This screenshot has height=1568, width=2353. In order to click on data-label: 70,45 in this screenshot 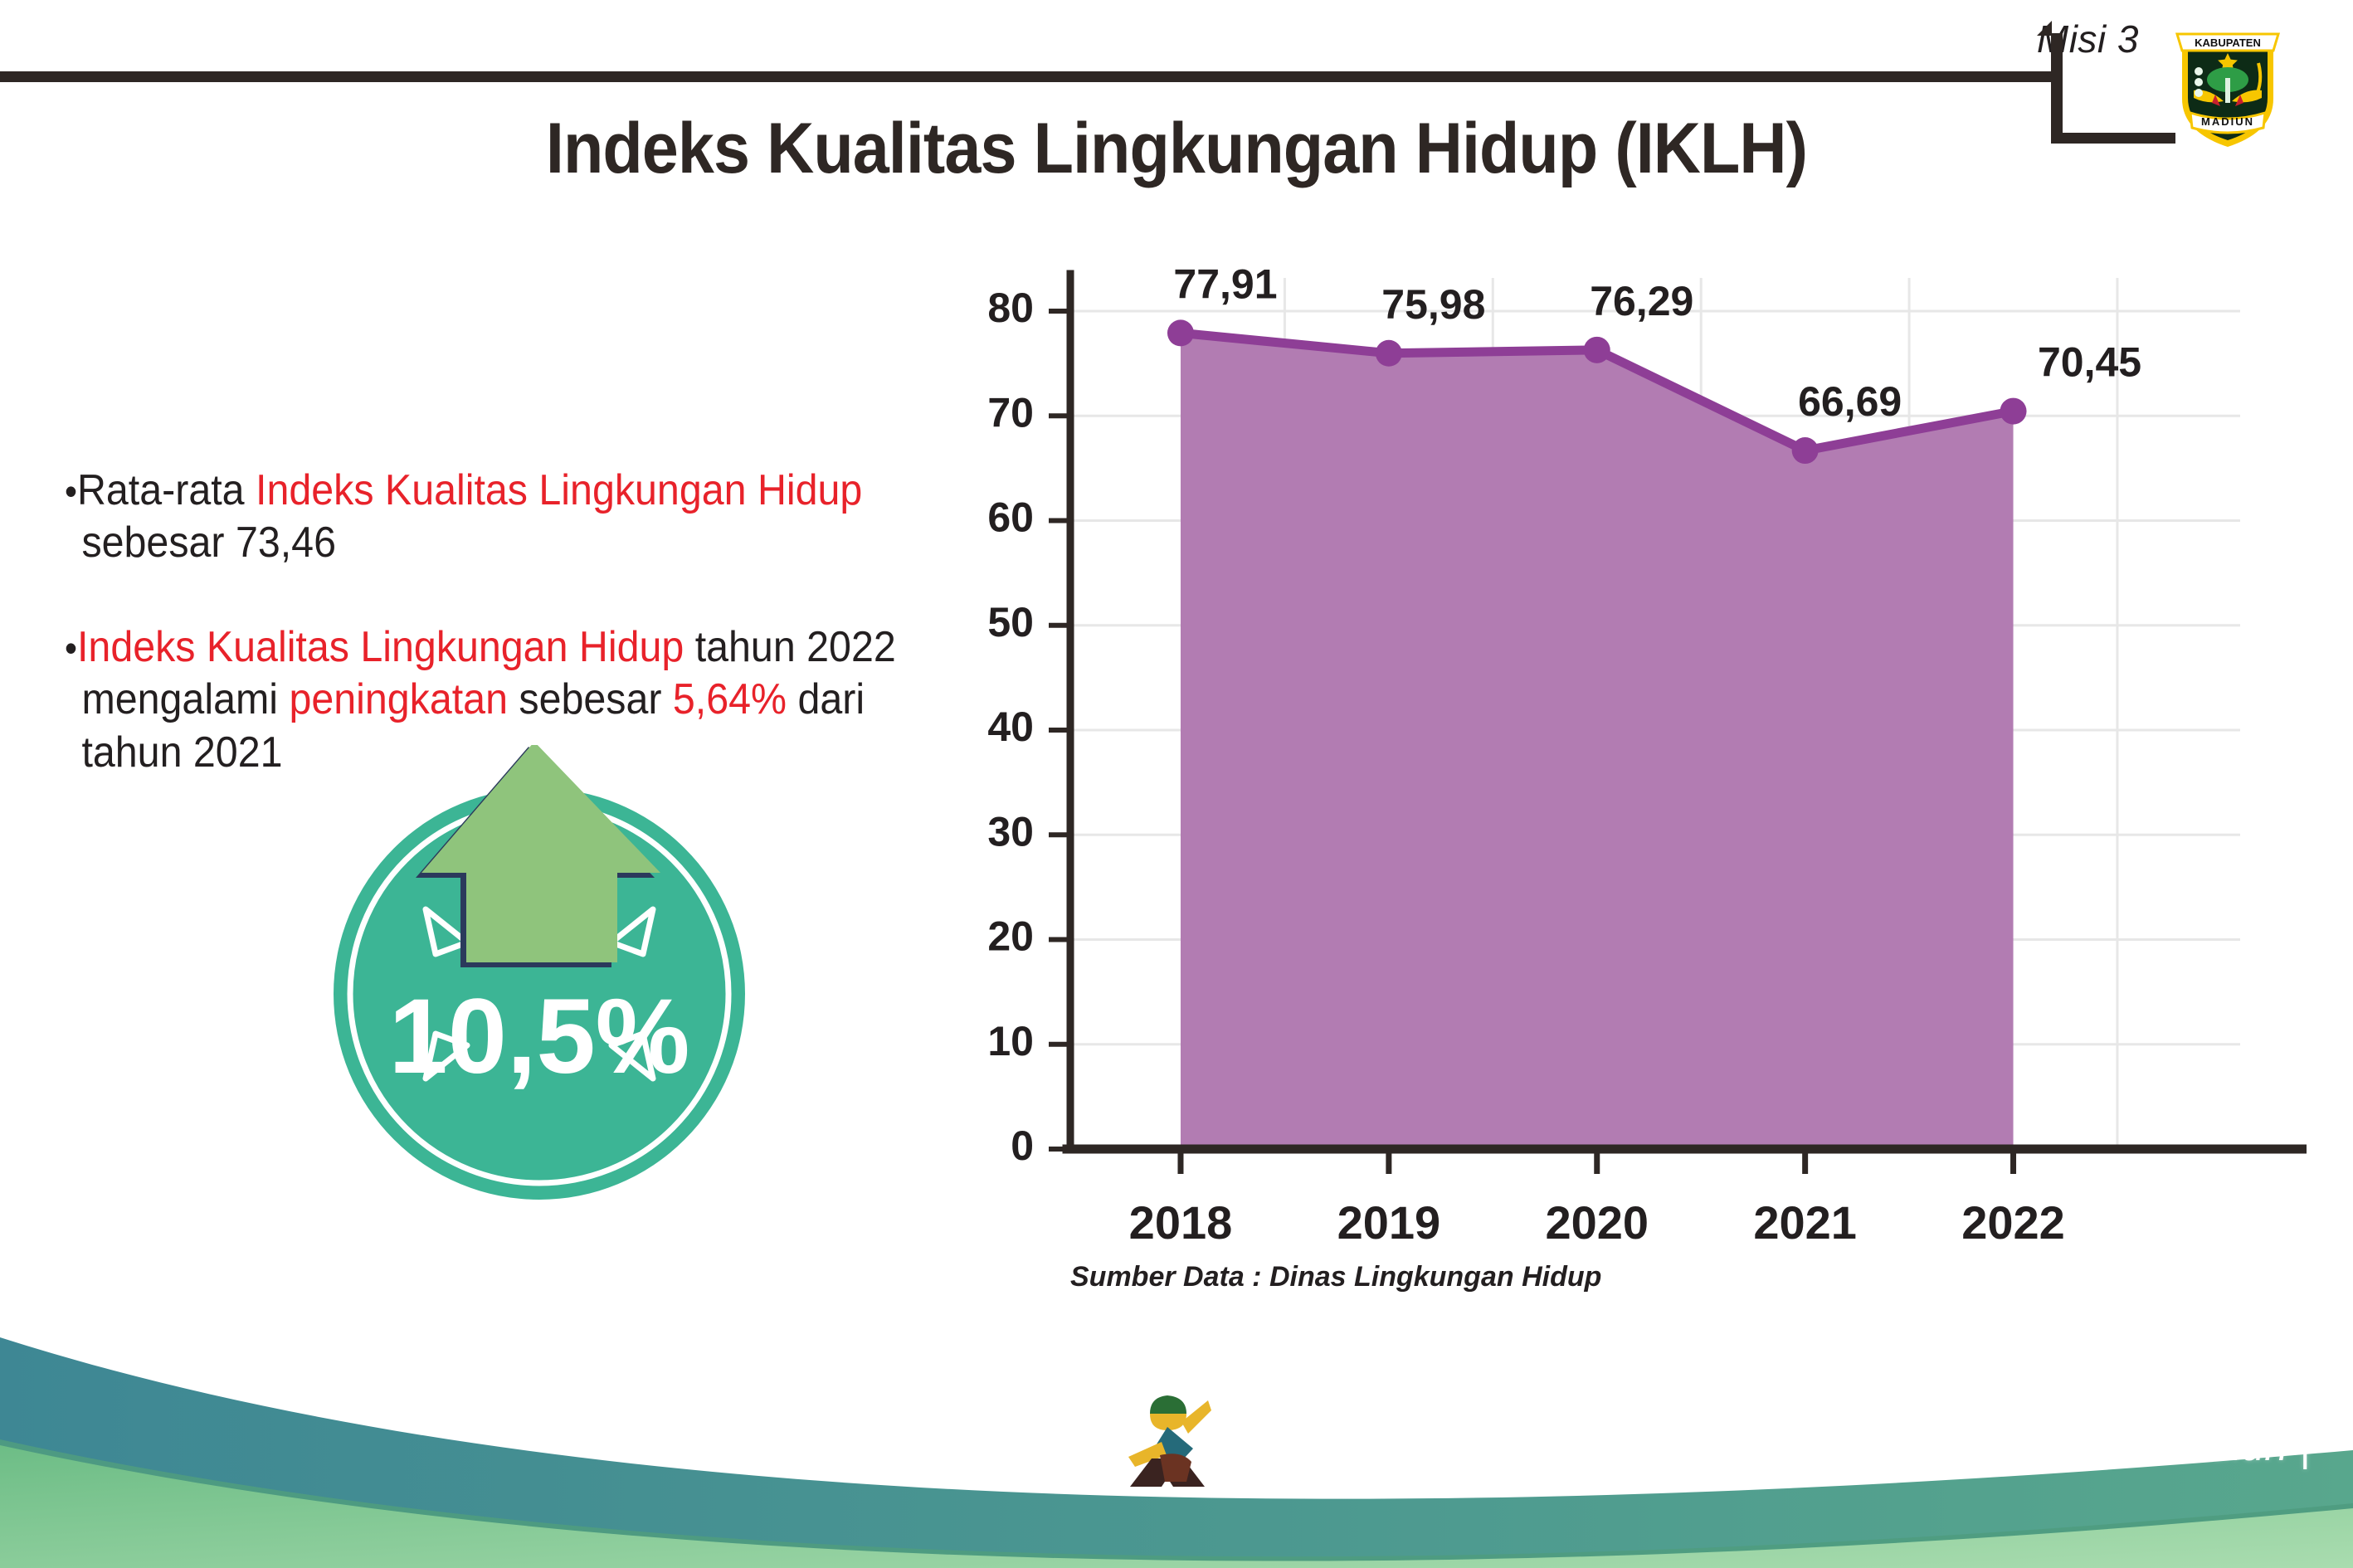, I will do `click(2089, 362)`.